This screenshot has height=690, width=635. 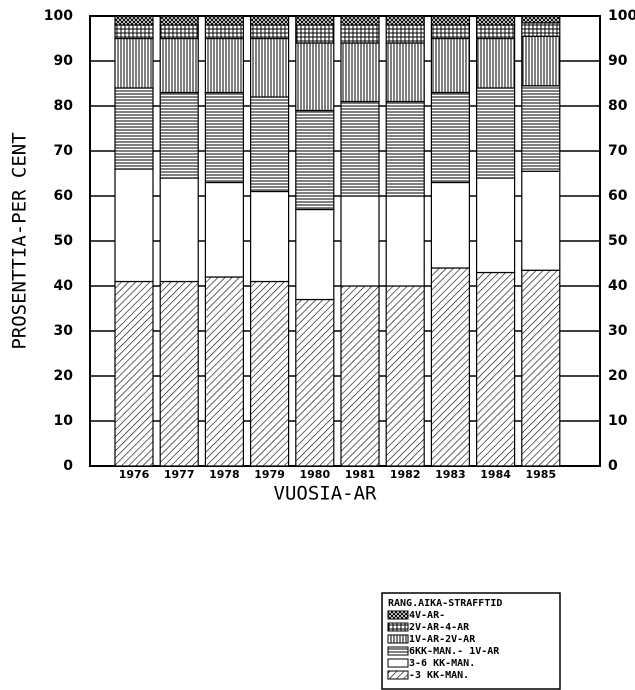 What do you see at coordinates (450, 474) in the screenshot?
I see `x-tick-label: 1983` at bounding box center [450, 474].